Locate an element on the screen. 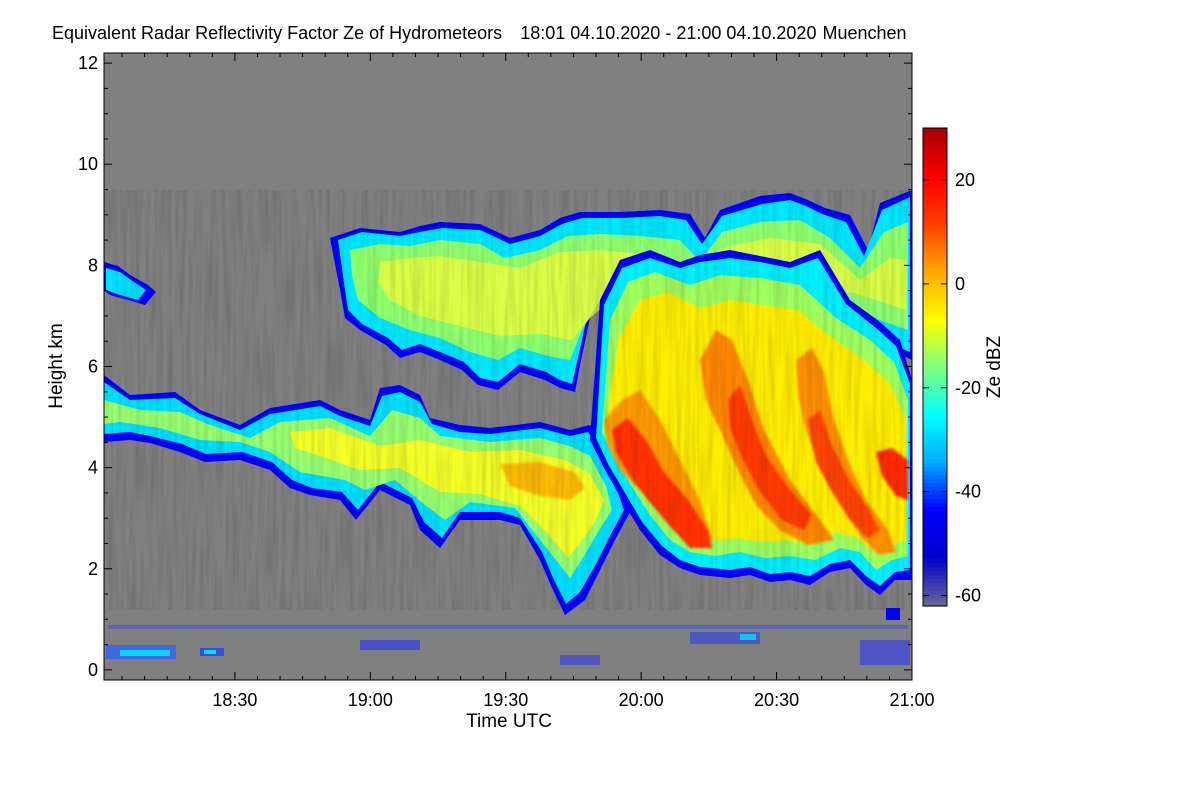 The height and width of the screenshot is (800, 1200). colorbar-tick-label: 0 is located at coordinates (960, 284).